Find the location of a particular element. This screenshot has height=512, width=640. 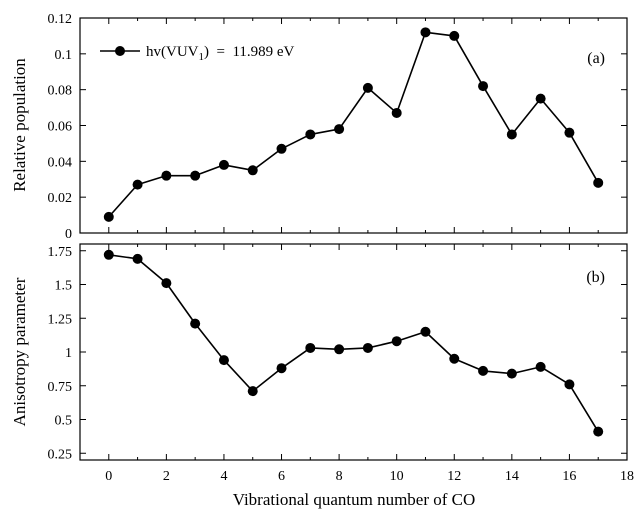

panel-b-point-v14 is located at coordinates (511, 373).